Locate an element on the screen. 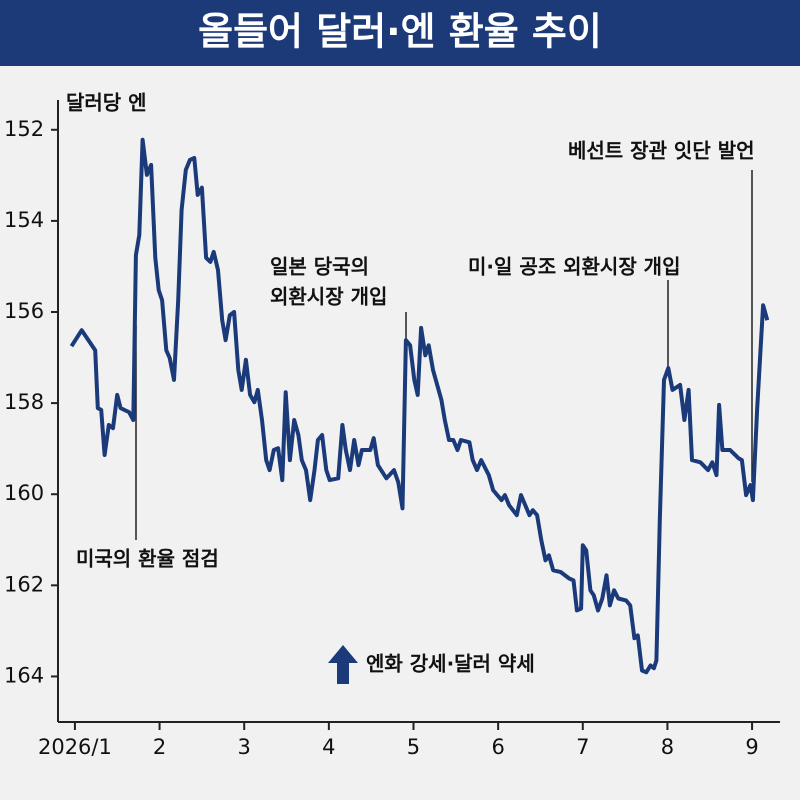 Image resolution: width=800 pixels, height=800 pixels. title-bar is located at coordinates (400, 33).